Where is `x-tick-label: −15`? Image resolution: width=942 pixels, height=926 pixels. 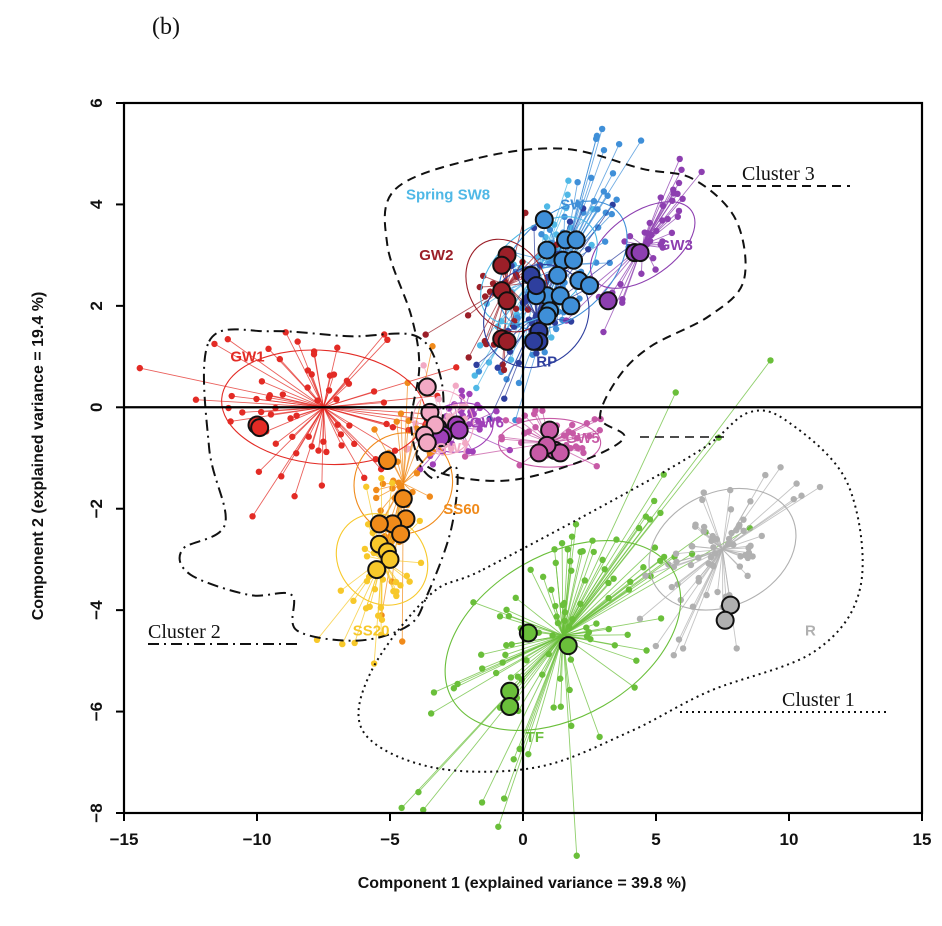
x-tick-label: −15 is located at coordinates (124, 839).